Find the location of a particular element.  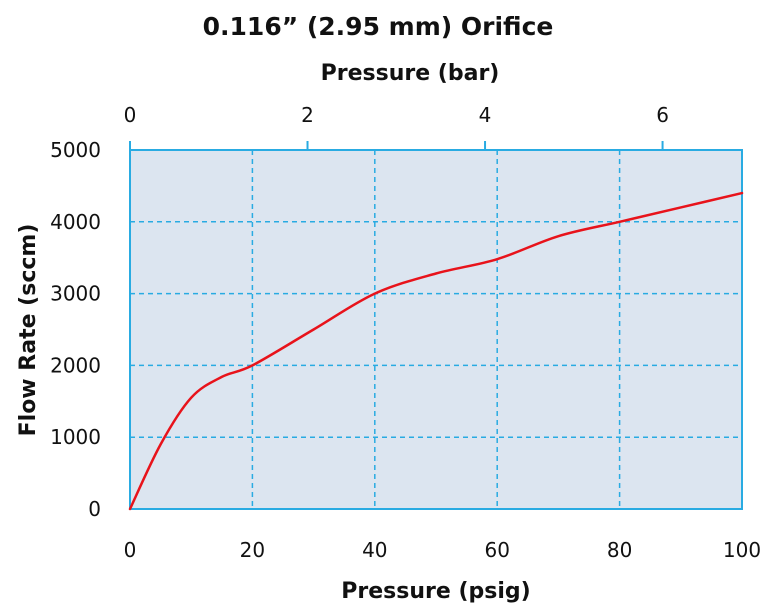

top-axis-label: Pressure (bar) is located at coordinates (410, 73).